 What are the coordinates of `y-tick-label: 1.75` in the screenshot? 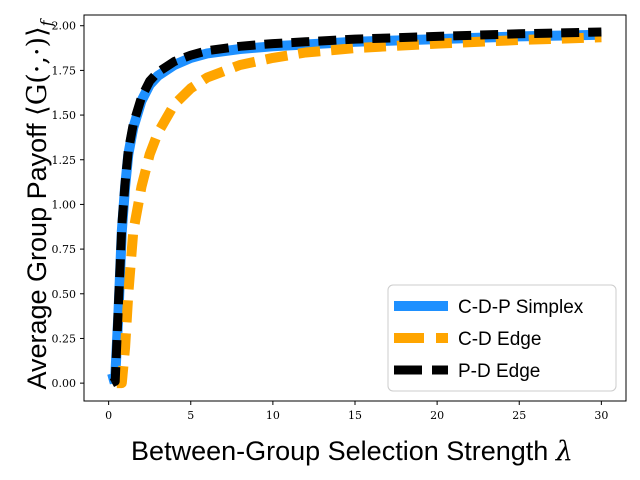 It's located at (64, 70).